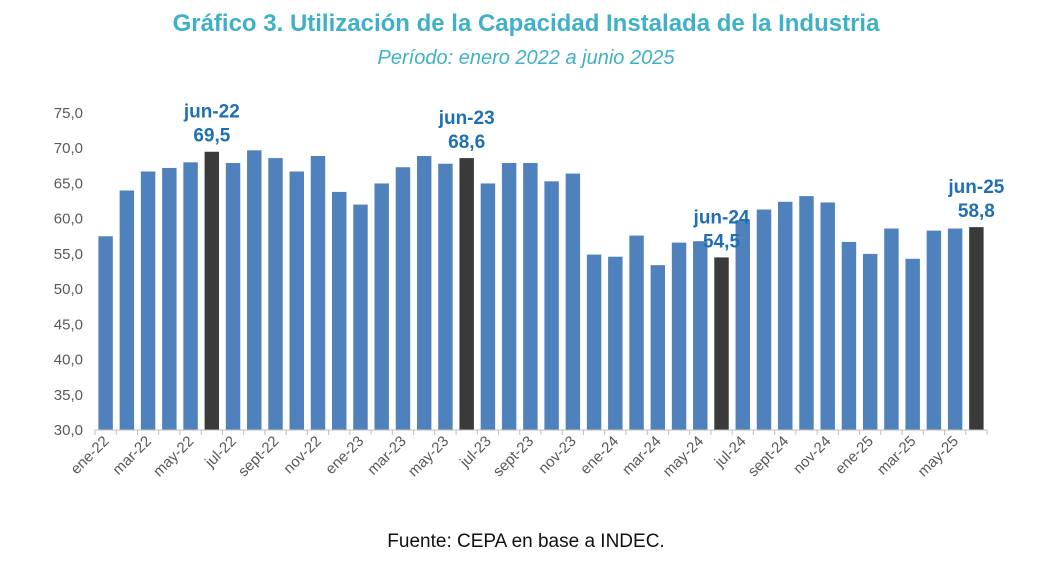 The height and width of the screenshot is (572, 1052). I want to click on y-tick-label: 60,0, so click(68, 219).